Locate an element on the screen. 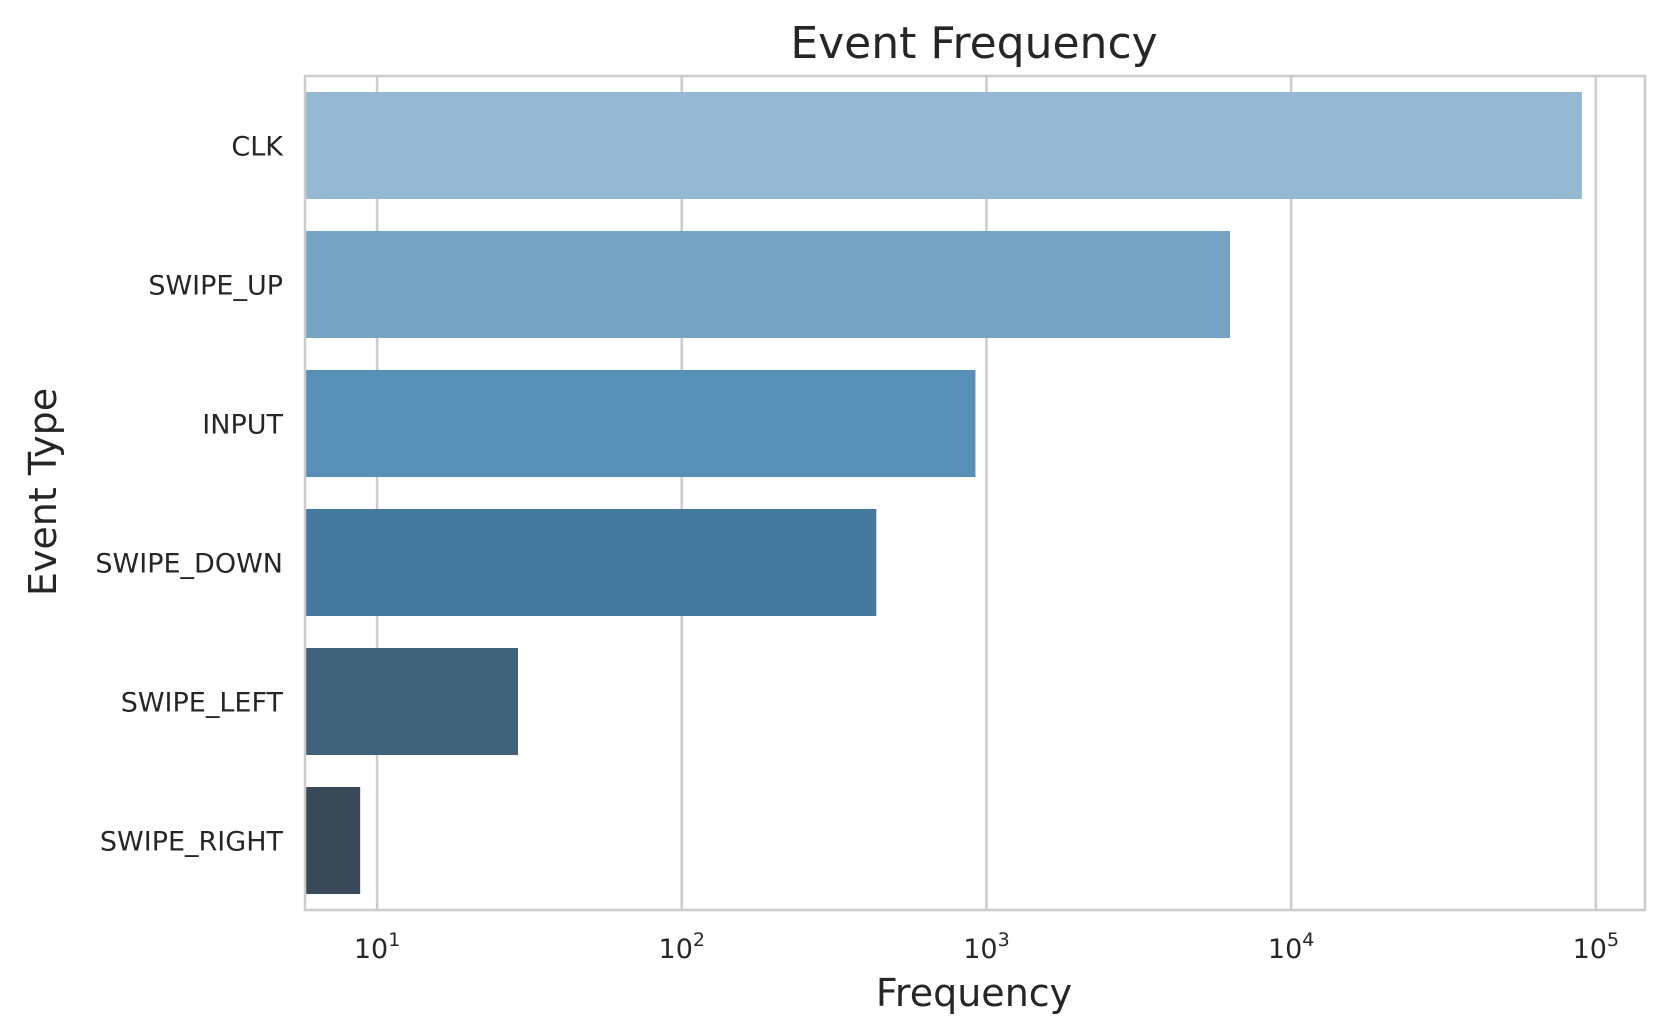  y-tick-label: SWIPE_UP is located at coordinates (215, 286).